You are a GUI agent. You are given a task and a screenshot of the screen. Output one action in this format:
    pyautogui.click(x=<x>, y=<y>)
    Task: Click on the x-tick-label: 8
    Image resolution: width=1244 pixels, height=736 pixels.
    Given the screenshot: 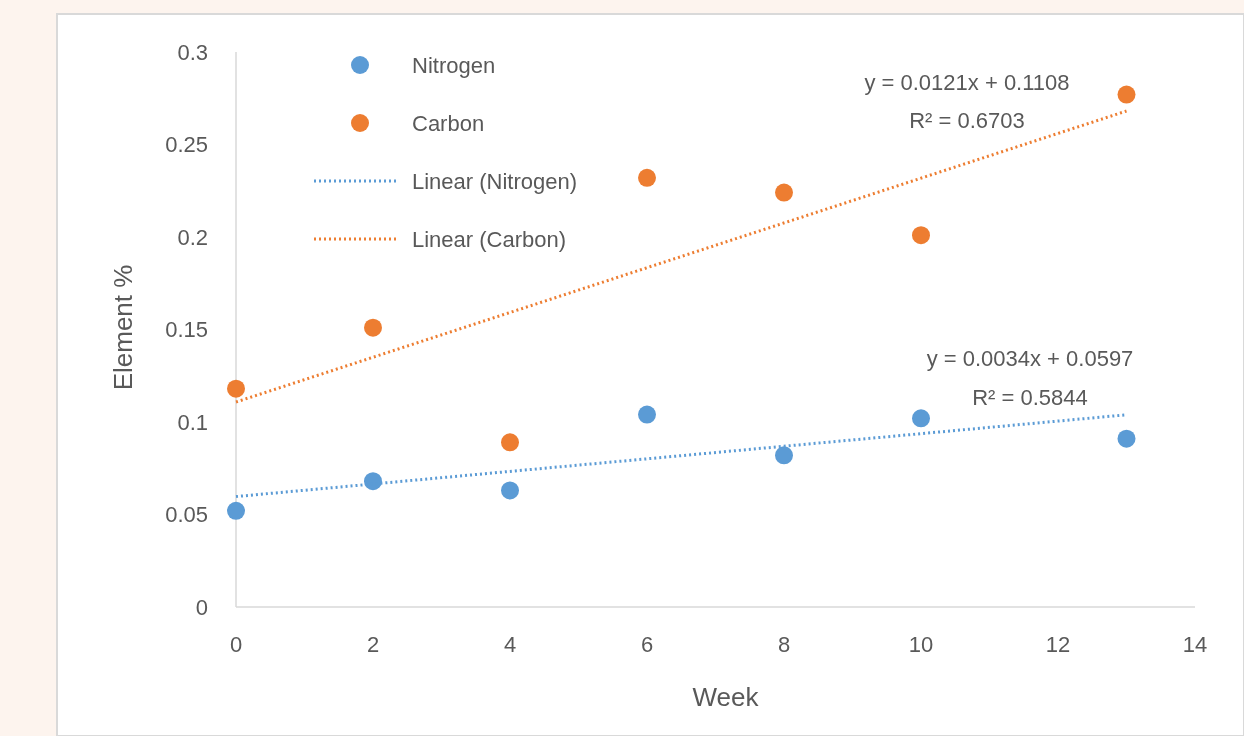 What is the action you would take?
    pyautogui.click(x=784, y=644)
    